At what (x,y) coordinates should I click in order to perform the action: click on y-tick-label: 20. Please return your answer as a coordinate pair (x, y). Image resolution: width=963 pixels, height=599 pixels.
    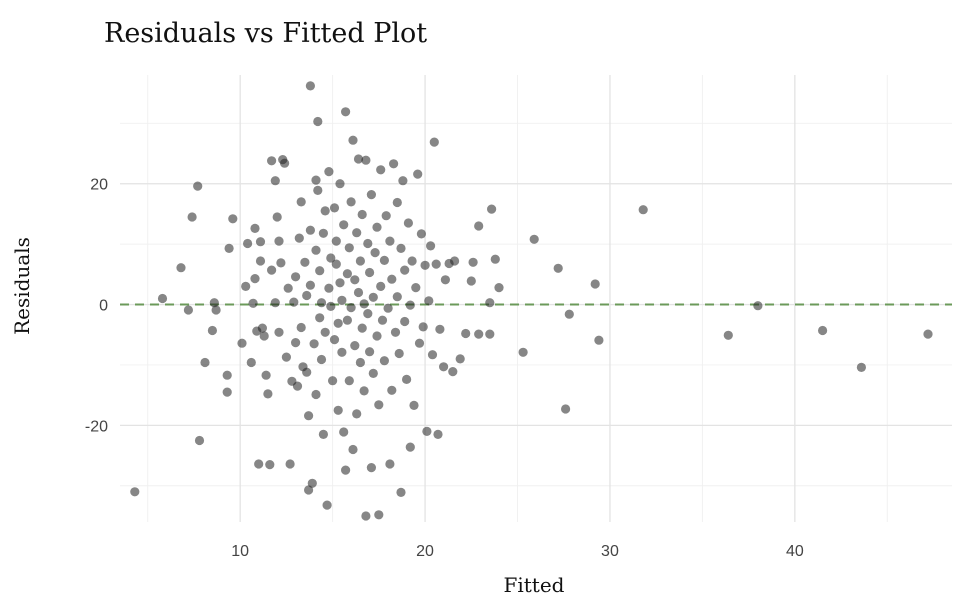
    Looking at the image, I should click on (99, 185).